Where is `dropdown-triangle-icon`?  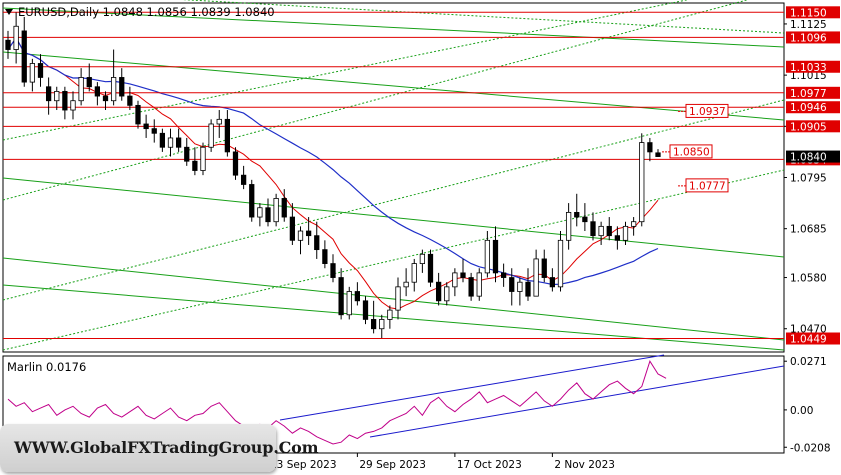
dropdown-triangle-icon is located at coordinates (9, 12).